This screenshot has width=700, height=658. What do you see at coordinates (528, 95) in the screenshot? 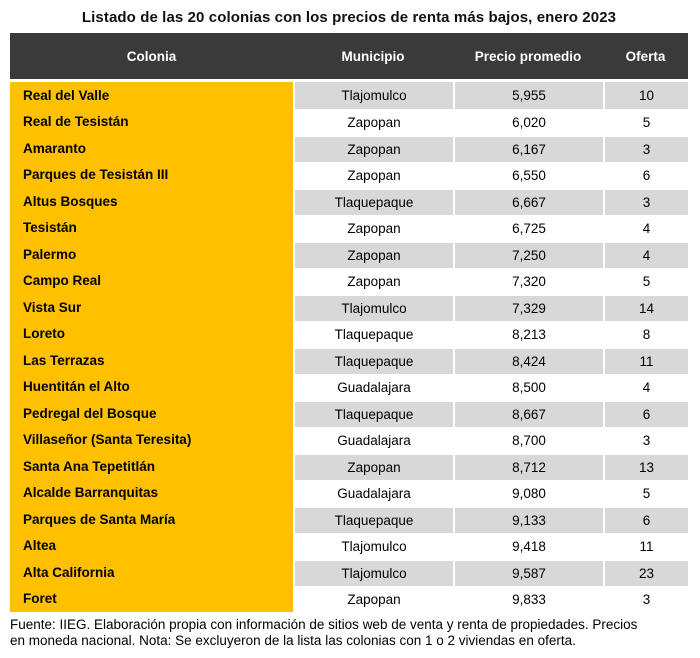
I see `precio-cell: 5,955` at bounding box center [528, 95].